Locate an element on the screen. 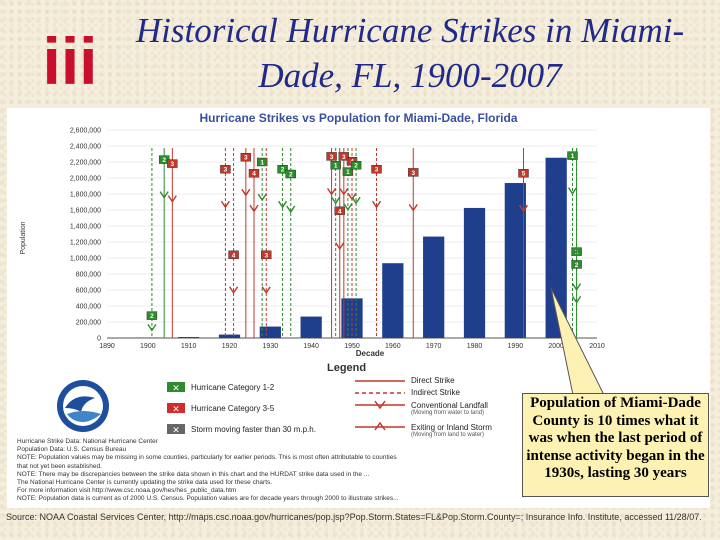  x-tick-label: 1910 is located at coordinates (189, 346).